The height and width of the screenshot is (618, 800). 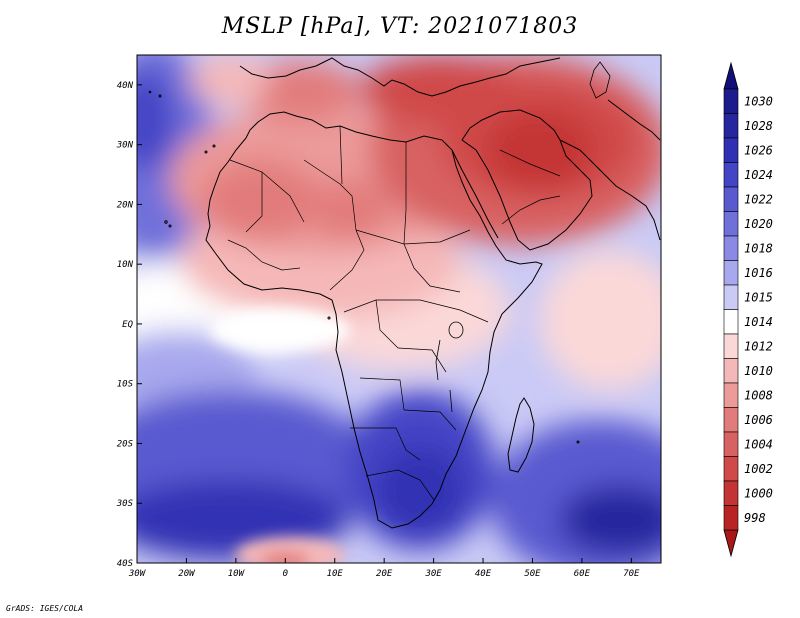 What do you see at coordinates (731, 543) in the screenshot?
I see `colorbar-bottom-arrow` at bounding box center [731, 543].